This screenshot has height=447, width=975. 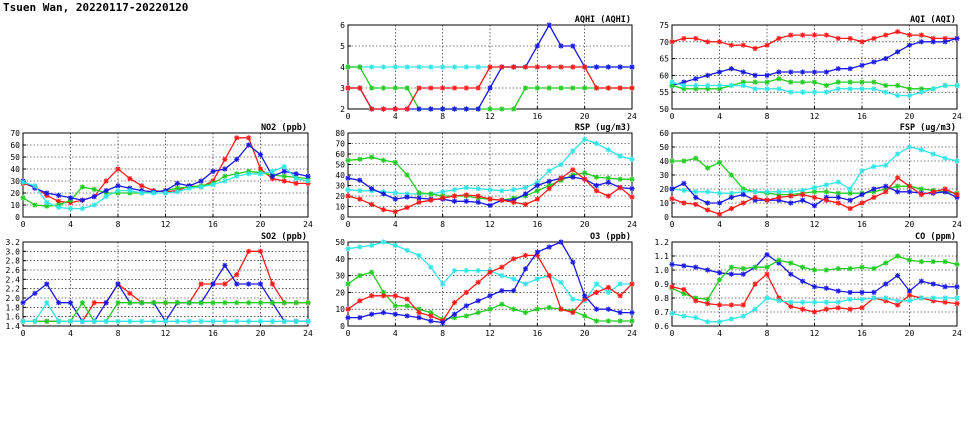 What do you see at coordinates (13, 289) in the screenshot?
I see `y-tick-label: 2.2` at bounding box center [13, 289].